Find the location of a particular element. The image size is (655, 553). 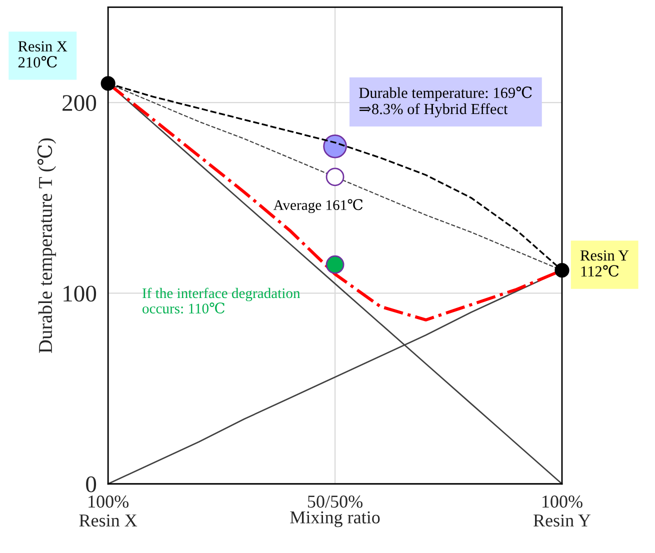

annotation: Resin X 210℃ is located at coordinates (43, 54).